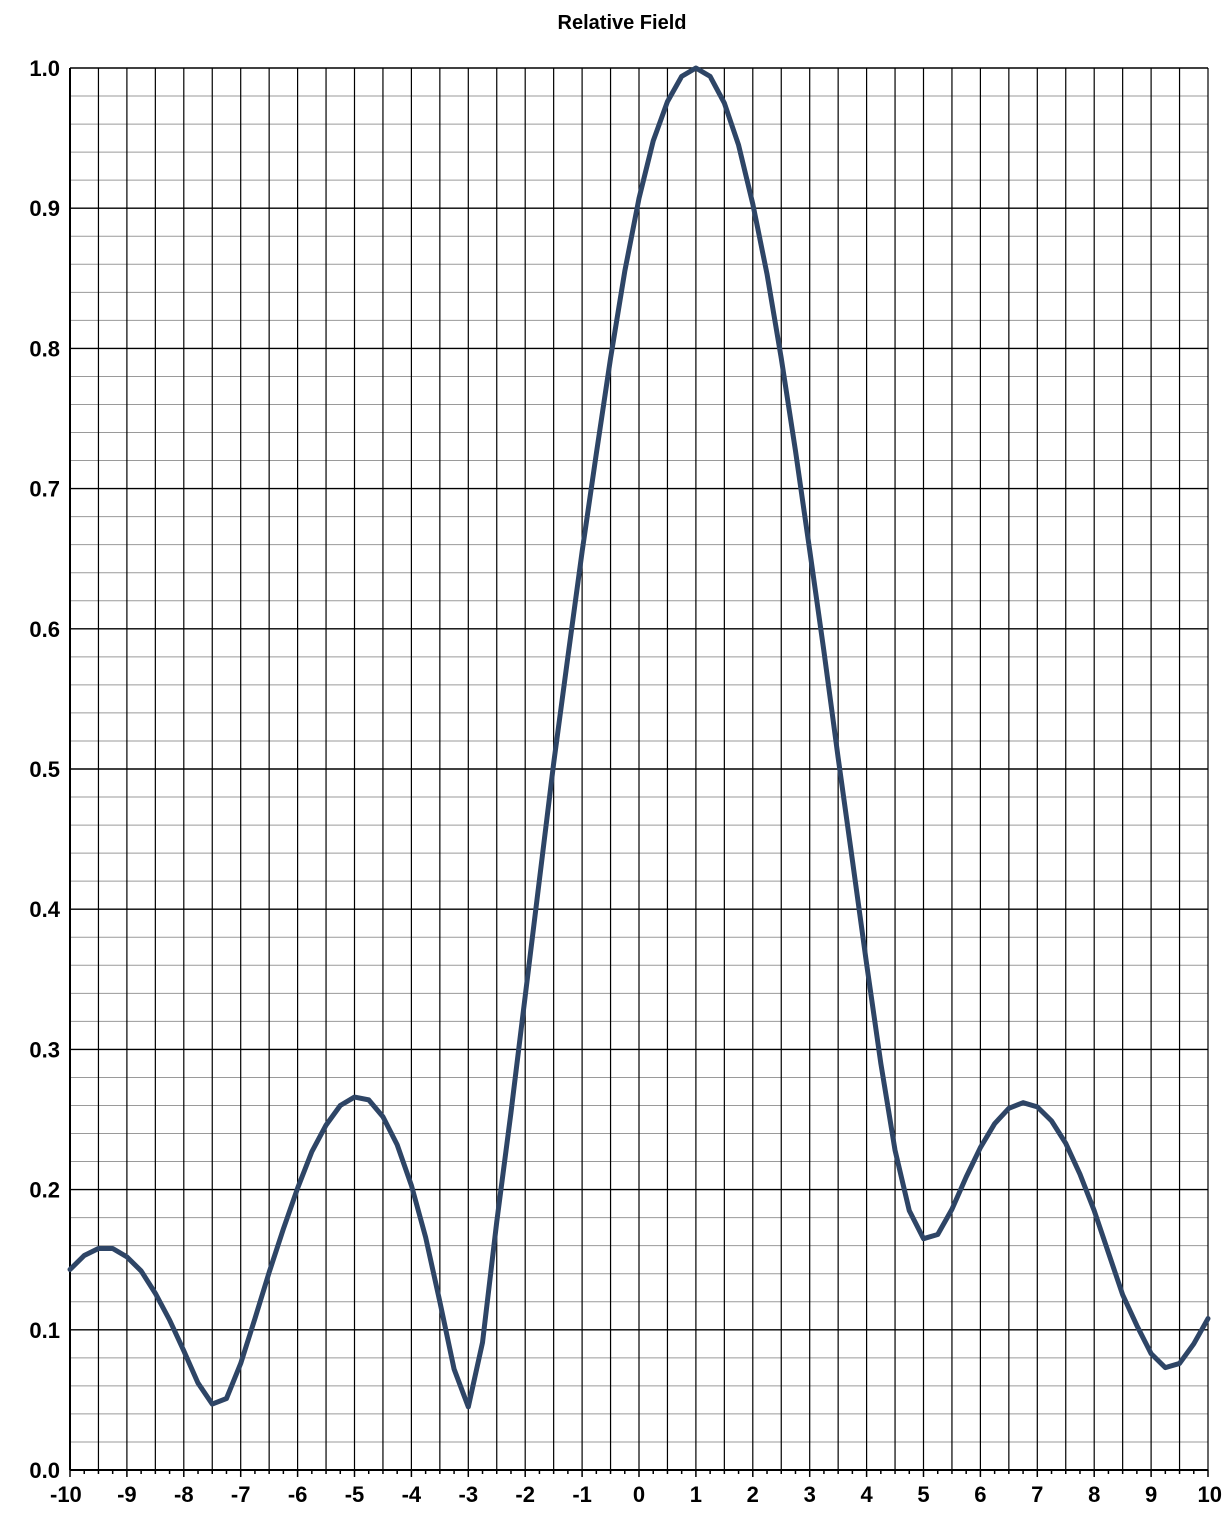  Describe the element at coordinates (923, 1494) in the screenshot. I see `x-tick-label: 5` at that location.